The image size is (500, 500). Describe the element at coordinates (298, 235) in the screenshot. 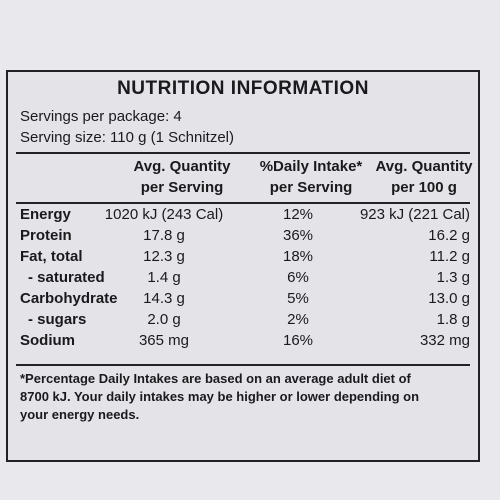

I see `daily-intake-value: 36%` at that location.